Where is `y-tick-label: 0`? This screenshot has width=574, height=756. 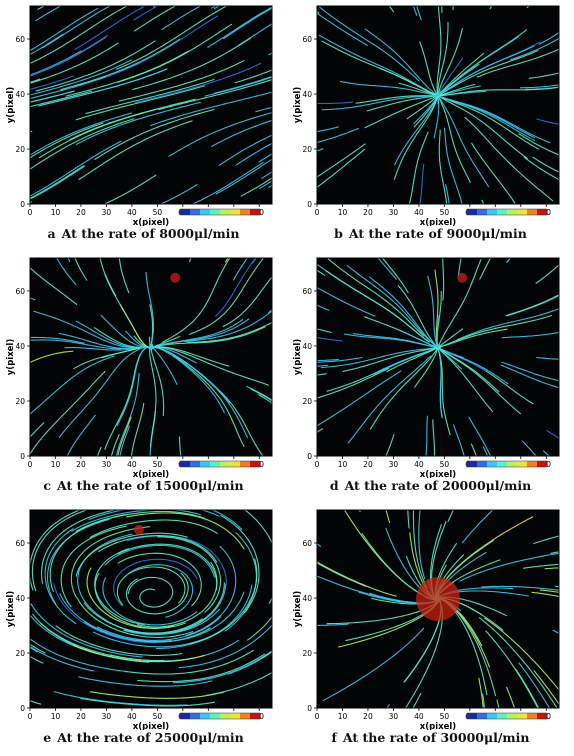 y-tick-label: 0 is located at coordinates (309, 204).